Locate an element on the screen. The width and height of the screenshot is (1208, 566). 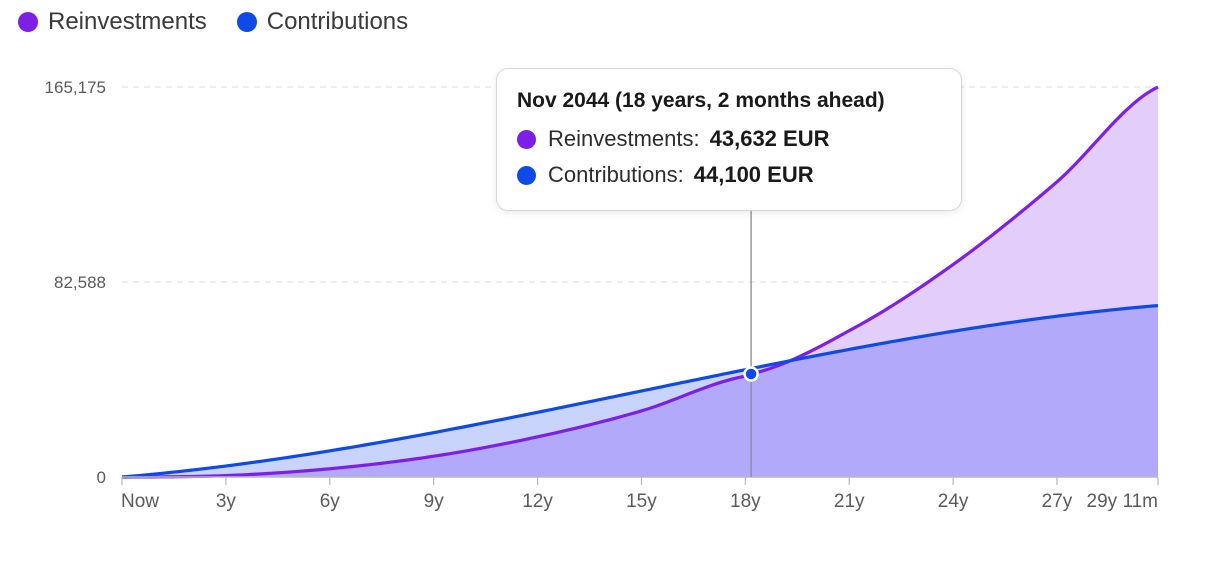
hover-point is located at coordinates (751, 374).